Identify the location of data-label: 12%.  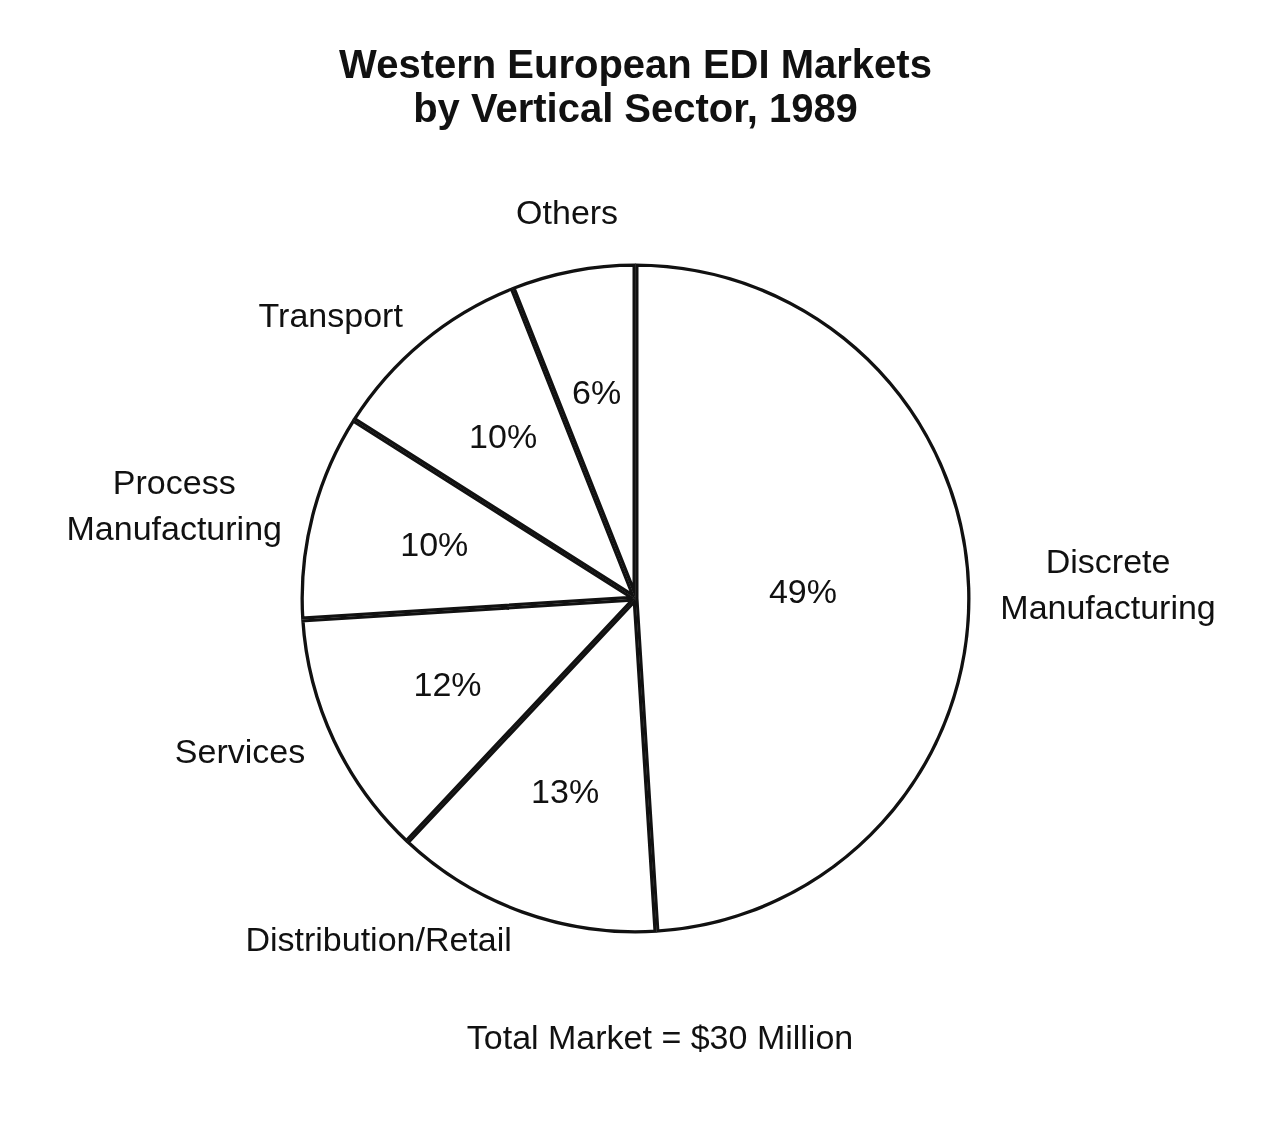
(447, 684).